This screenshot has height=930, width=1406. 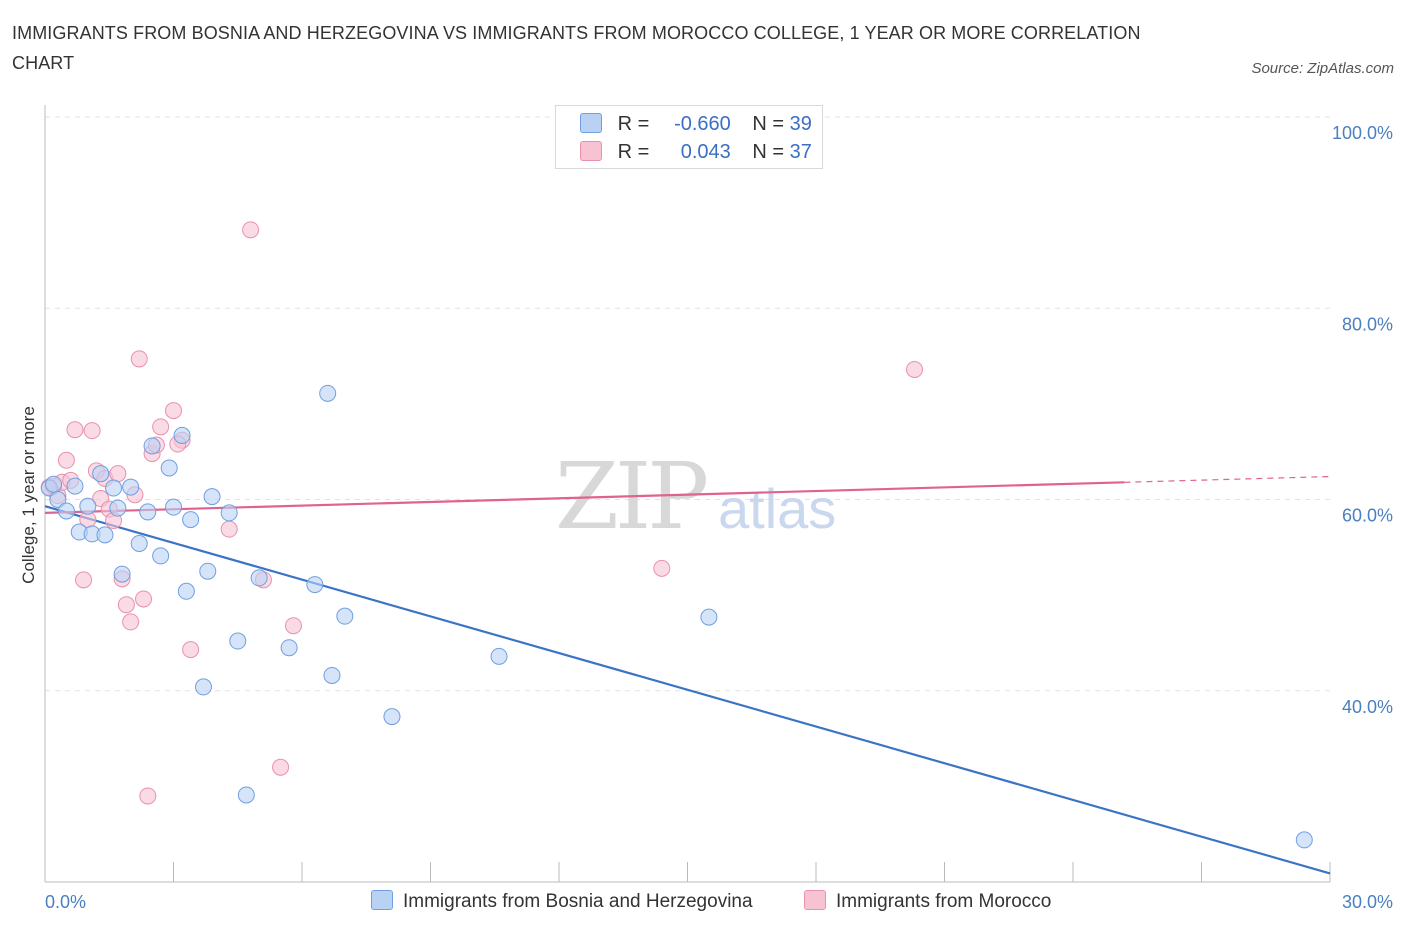 I want to click on correlation-legend: R = -0.660 N = 39 R = 0.043 N = 37, so click(x=689, y=137).